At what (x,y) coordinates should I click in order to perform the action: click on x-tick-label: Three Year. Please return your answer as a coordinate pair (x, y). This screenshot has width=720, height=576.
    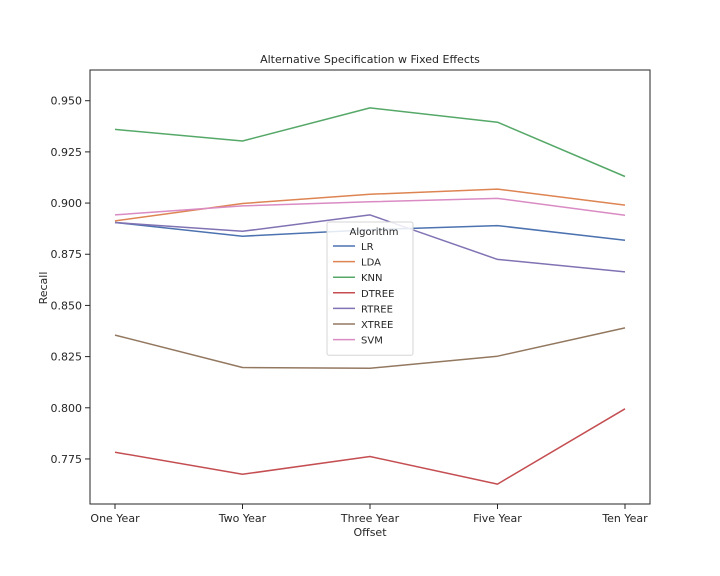
    Looking at the image, I should click on (370, 518).